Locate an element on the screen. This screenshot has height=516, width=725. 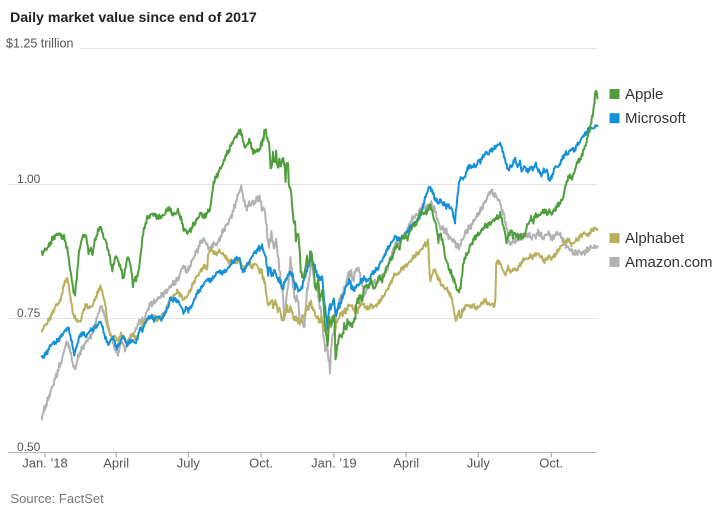
svg-text: Apple is located at coordinates (644, 94).